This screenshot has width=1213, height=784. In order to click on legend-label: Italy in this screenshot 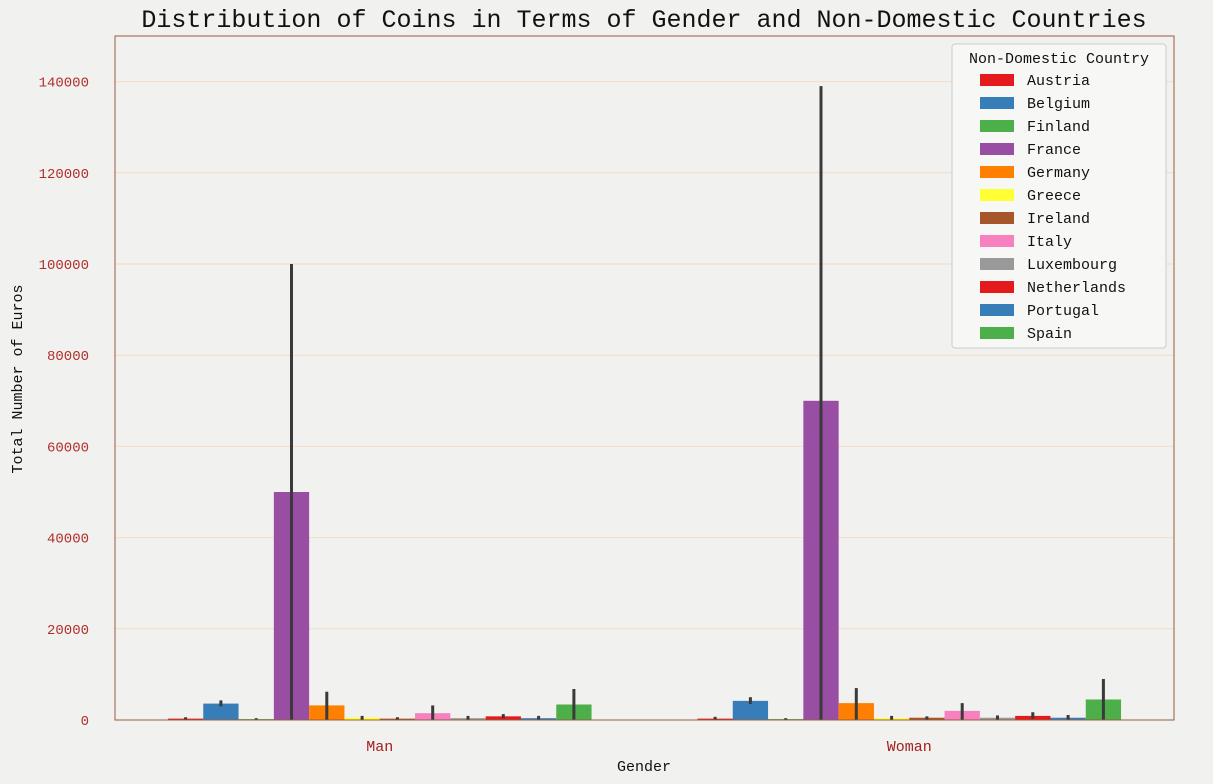, I will do `click(1049, 242)`.